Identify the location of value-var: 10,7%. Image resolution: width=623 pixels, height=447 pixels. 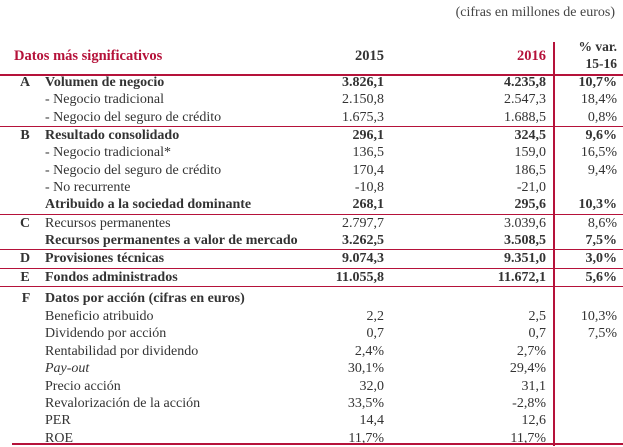
(598, 82).